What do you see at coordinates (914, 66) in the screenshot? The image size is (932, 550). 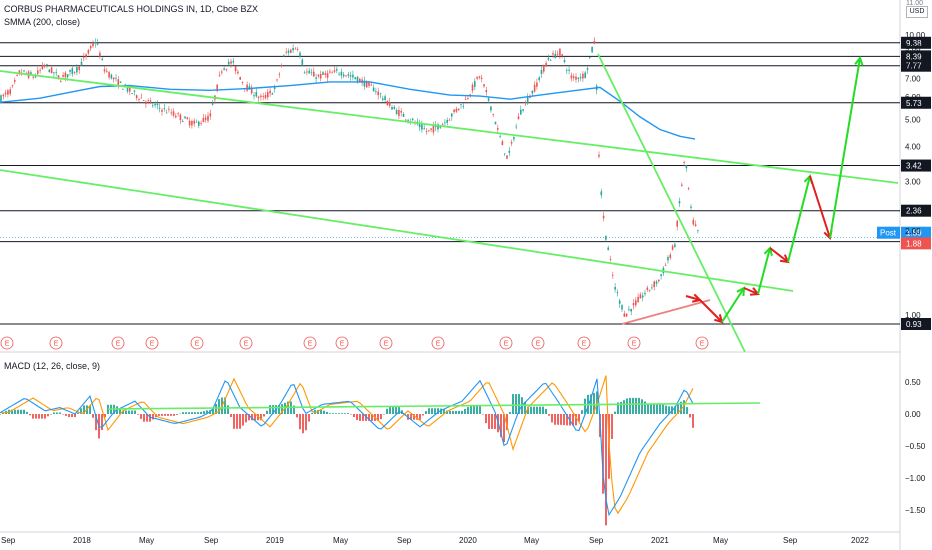 I see `level-label: 7.77` at bounding box center [914, 66].